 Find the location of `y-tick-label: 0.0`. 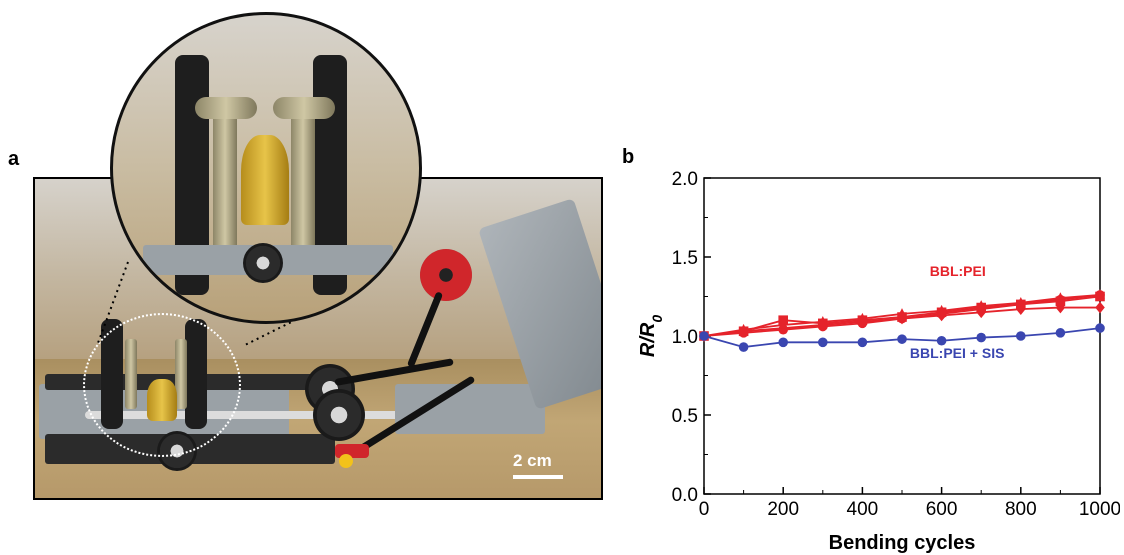

y-tick-label: 0.0 is located at coordinates (685, 495).